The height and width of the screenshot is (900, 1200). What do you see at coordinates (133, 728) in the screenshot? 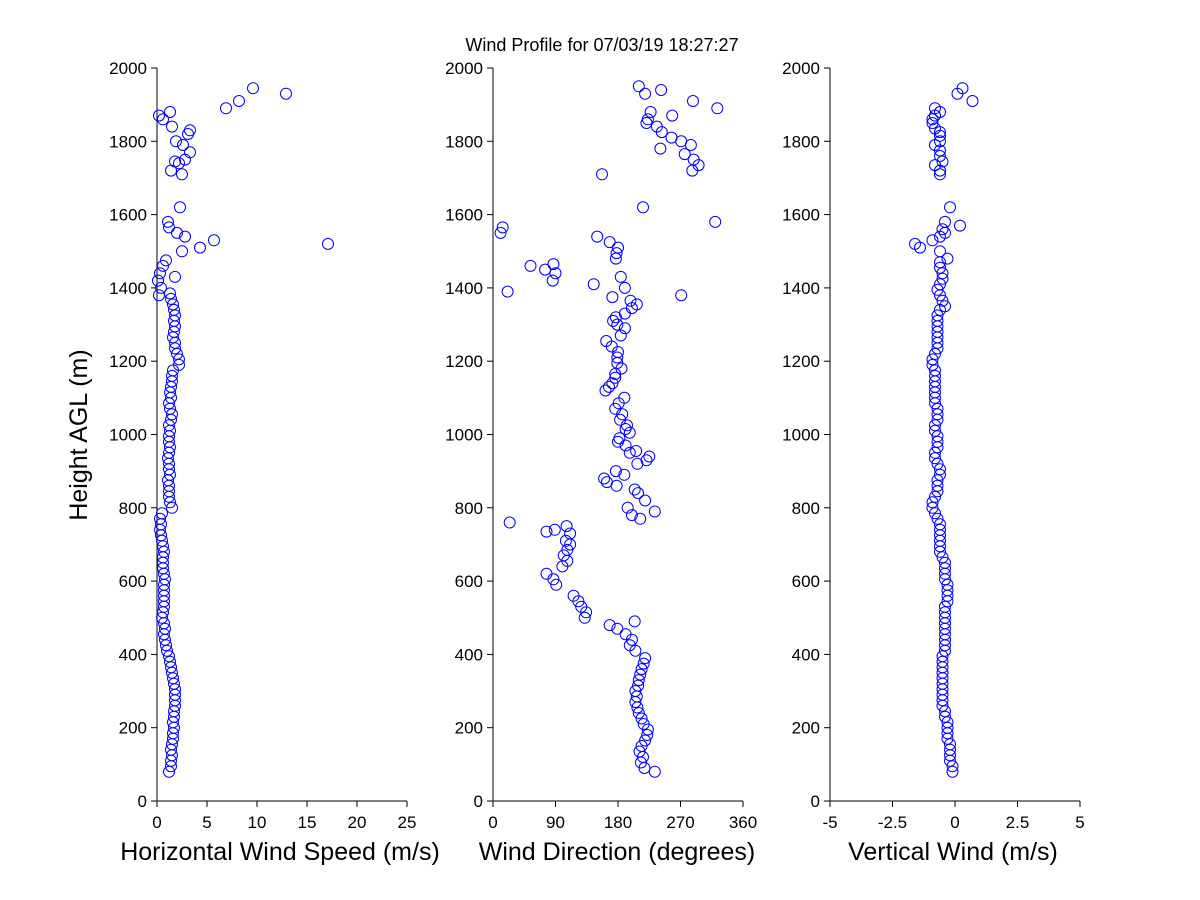
I see `y-tick-label: 200` at bounding box center [133, 728].